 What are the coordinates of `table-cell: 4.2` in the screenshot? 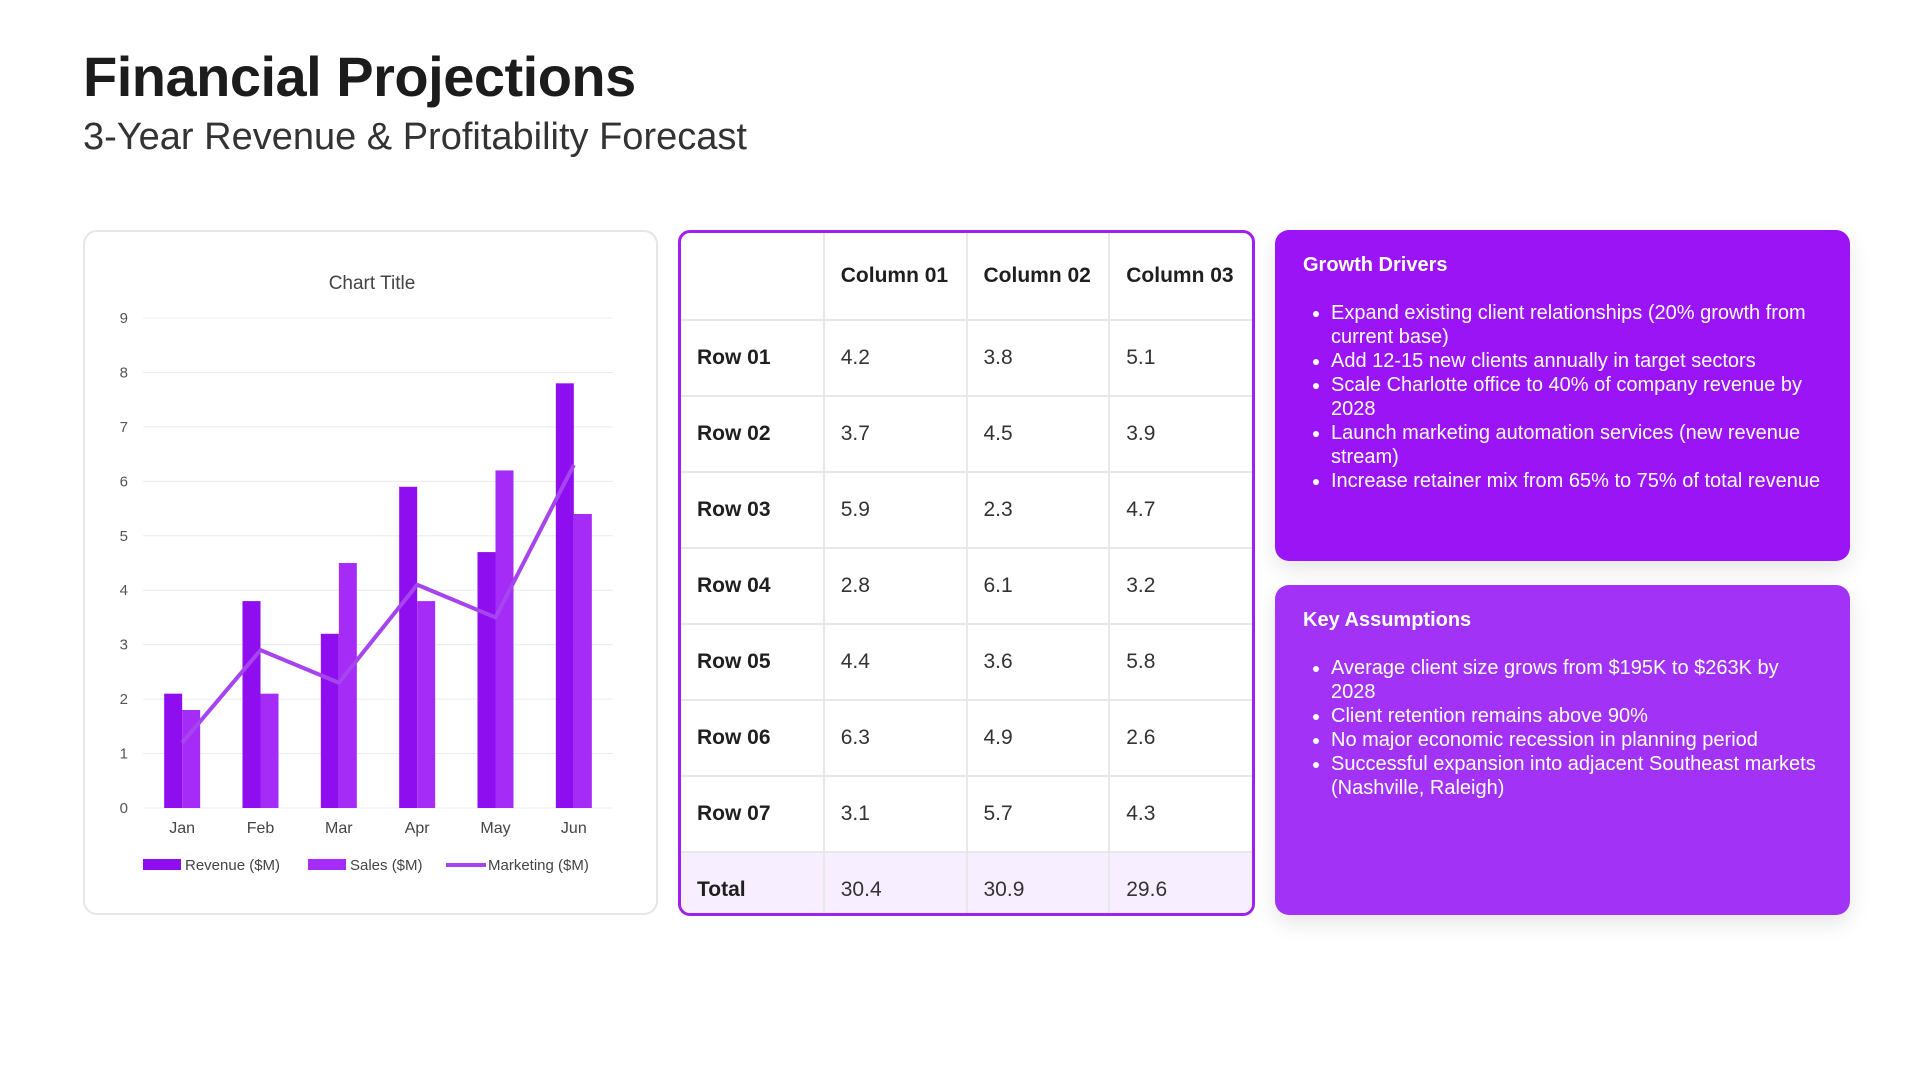 It's located at (895, 358).